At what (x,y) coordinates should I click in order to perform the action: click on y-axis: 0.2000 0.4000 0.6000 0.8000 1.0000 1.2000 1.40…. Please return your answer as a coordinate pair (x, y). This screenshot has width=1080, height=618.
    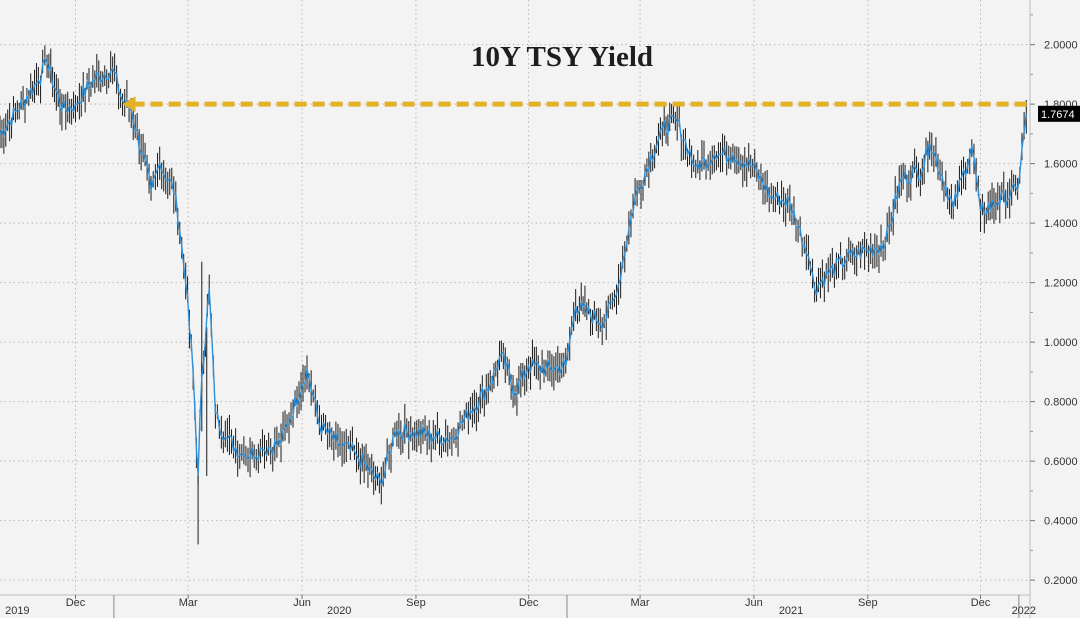
    Looking at the image, I should click on (1053, 309).